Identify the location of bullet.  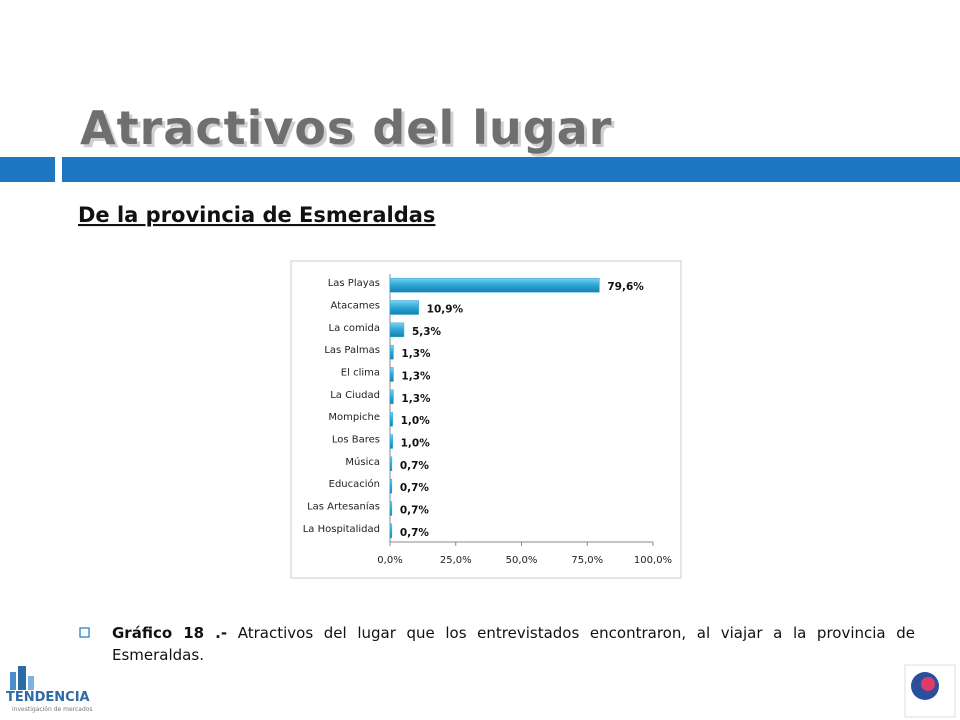
(84, 632).